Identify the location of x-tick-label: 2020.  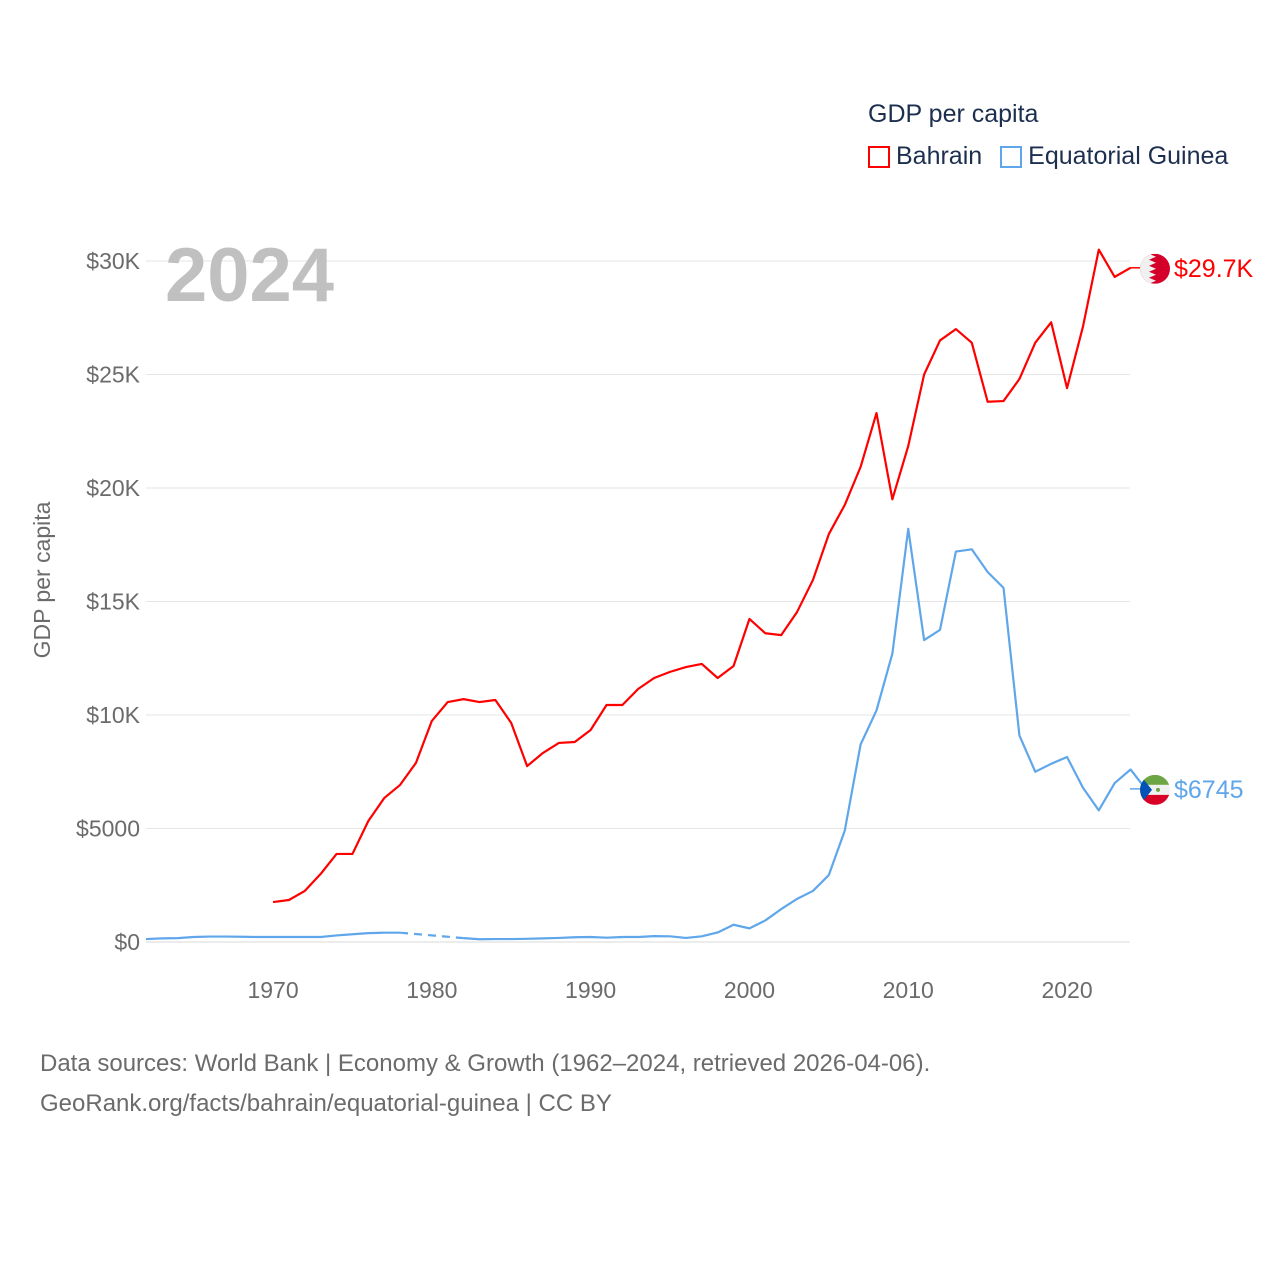
(1066, 990).